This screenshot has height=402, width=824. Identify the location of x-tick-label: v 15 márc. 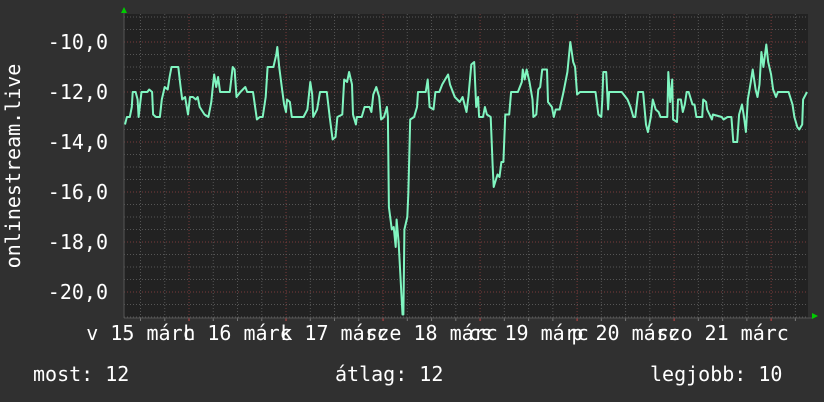
(140, 333).